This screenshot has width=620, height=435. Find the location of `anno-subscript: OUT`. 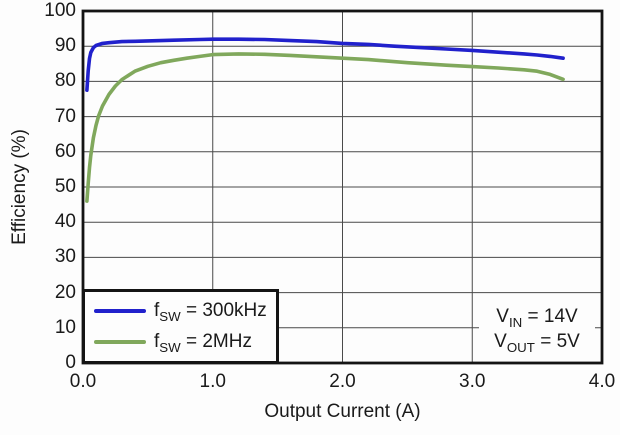

anno-subscript: OUT is located at coordinates (520, 347).